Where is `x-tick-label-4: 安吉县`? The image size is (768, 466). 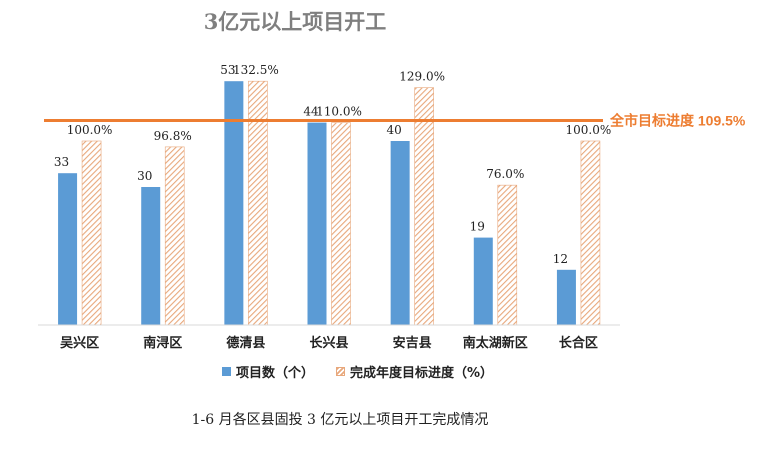
x-tick-label-4: 安吉县 is located at coordinates (412, 343).